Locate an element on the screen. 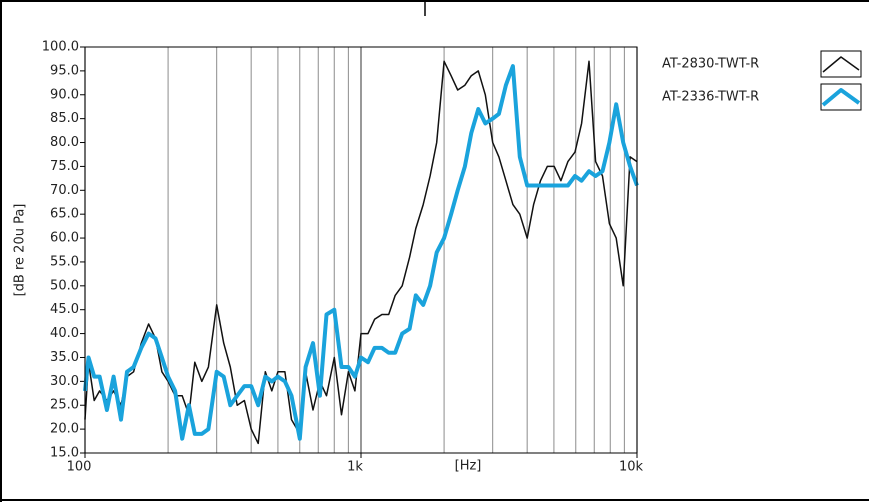  y-tick-label: 70.0 is located at coordinates (64, 190).